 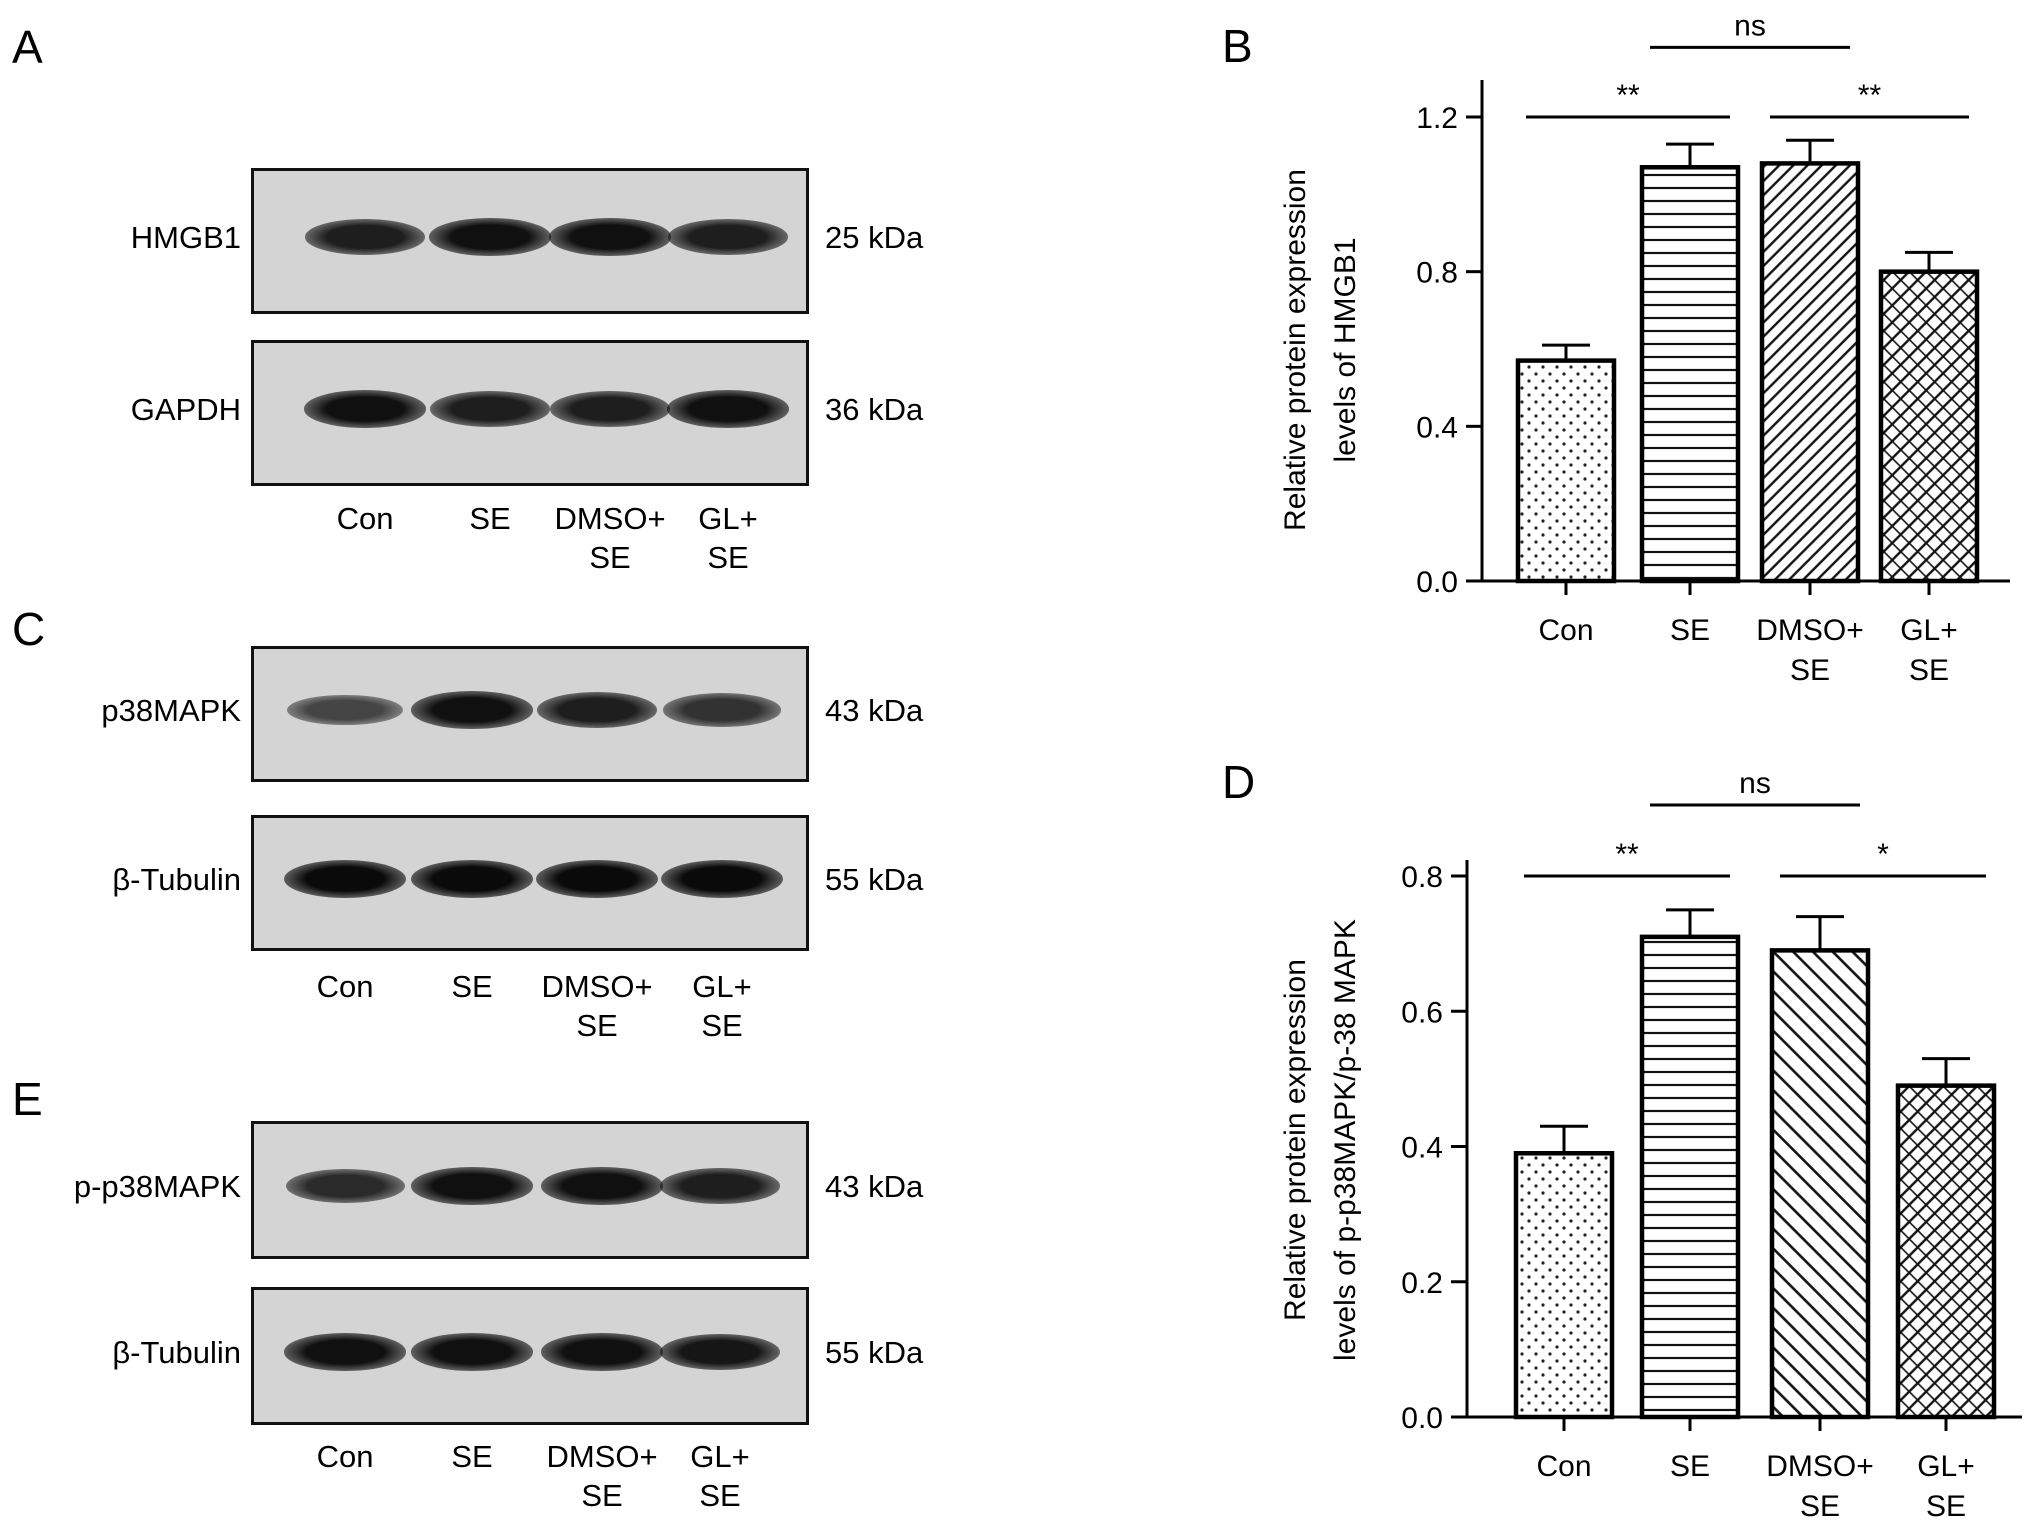 What do you see at coordinates (1345, 1140) in the screenshot?
I see `y-axis-label: levels of p-p38MAPK/p-38 MAPK` at bounding box center [1345, 1140].